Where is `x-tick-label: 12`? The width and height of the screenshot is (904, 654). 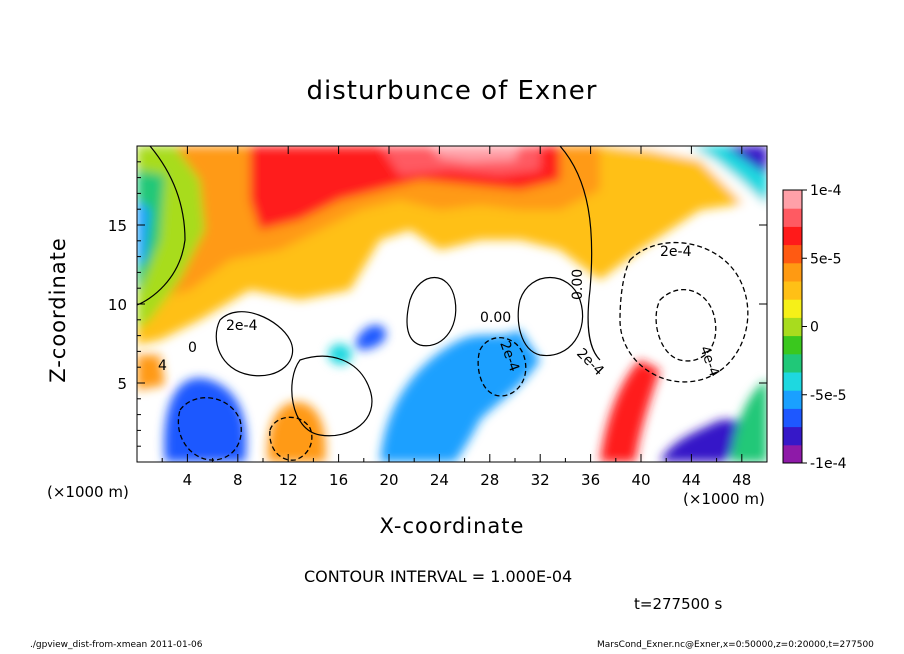
x-tick-label: 12 is located at coordinates (288, 480).